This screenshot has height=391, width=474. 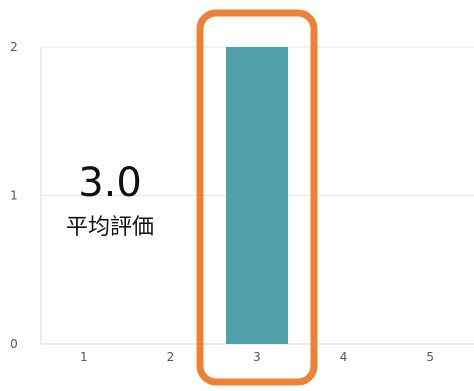 What do you see at coordinates (14, 196) in the screenshot?
I see `y-tick-label: 1` at bounding box center [14, 196].